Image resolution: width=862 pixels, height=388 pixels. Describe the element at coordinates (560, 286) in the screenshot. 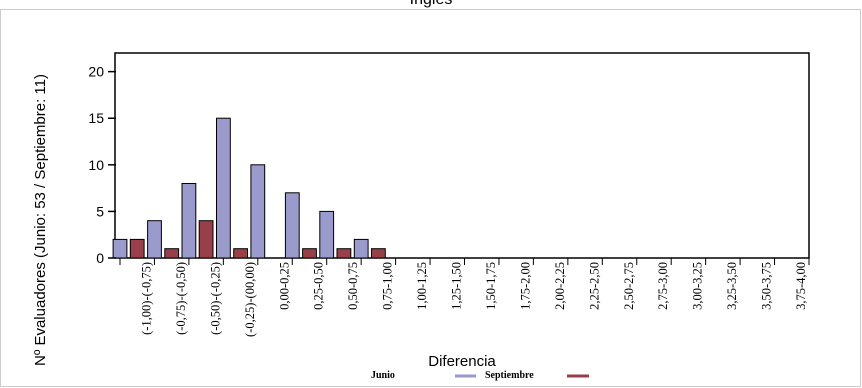

I see `x-tick-label: 2,00-2,25` at that location.